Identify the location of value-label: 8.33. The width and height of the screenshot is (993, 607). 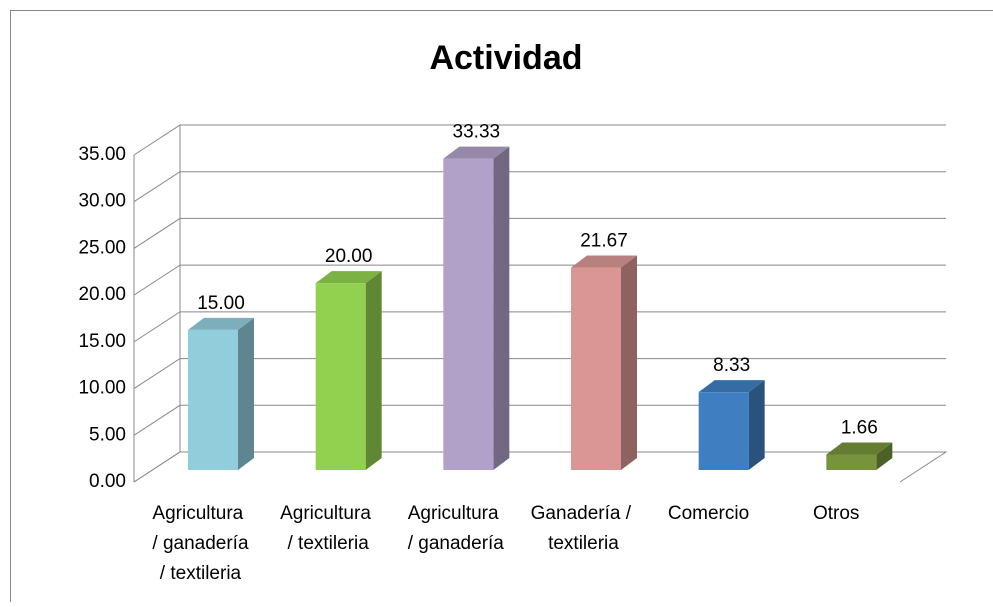
(731, 365).